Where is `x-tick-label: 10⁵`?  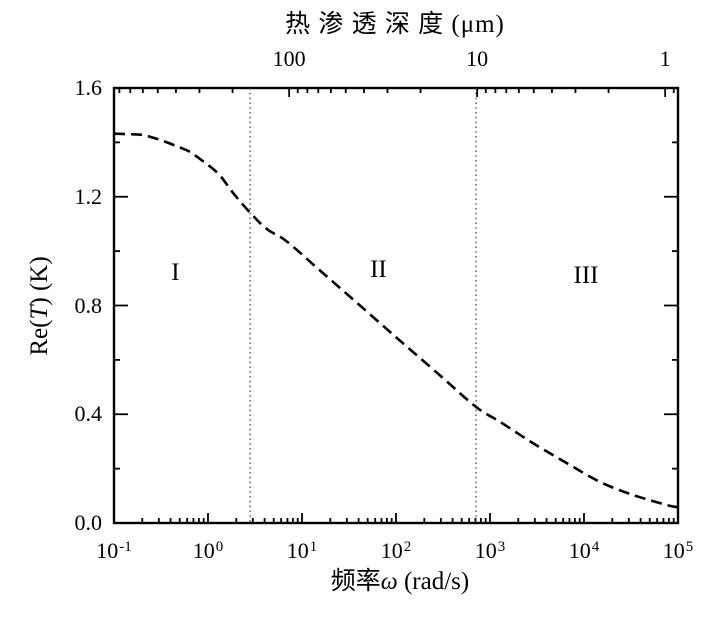
x-tick-label: 10⁵ is located at coordinates (678, 551).